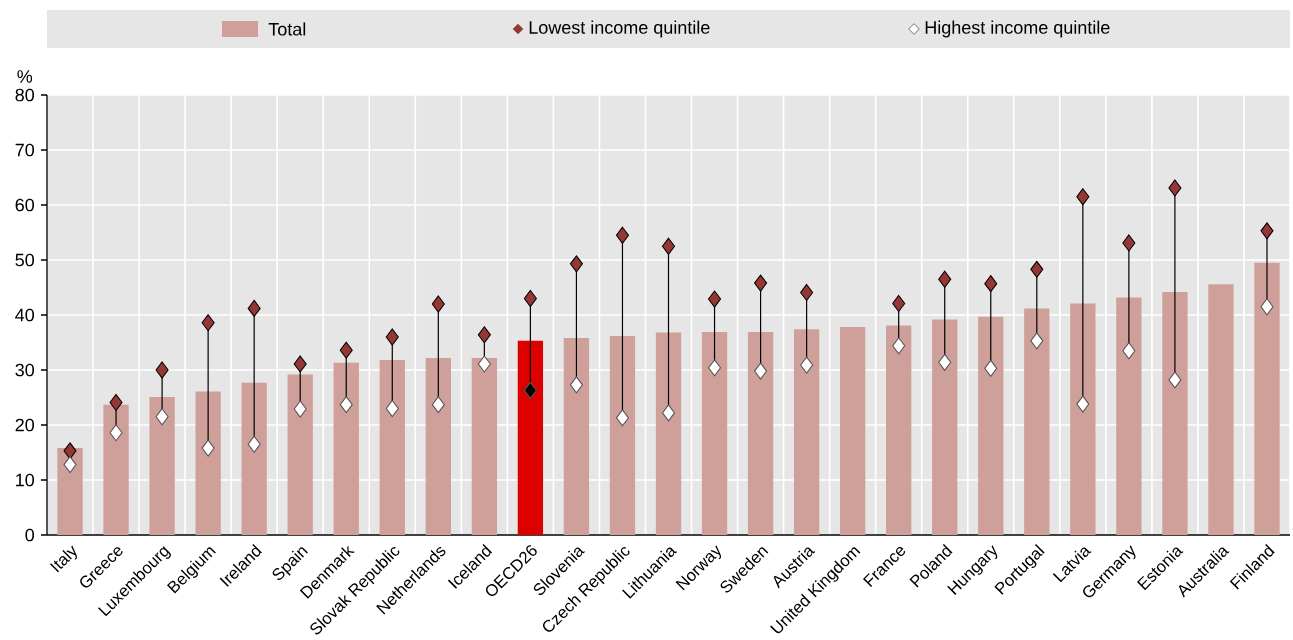  Describe the element at coordinates (25, 370) in the screenshot. I see `y-tick-label: 30` at that location.